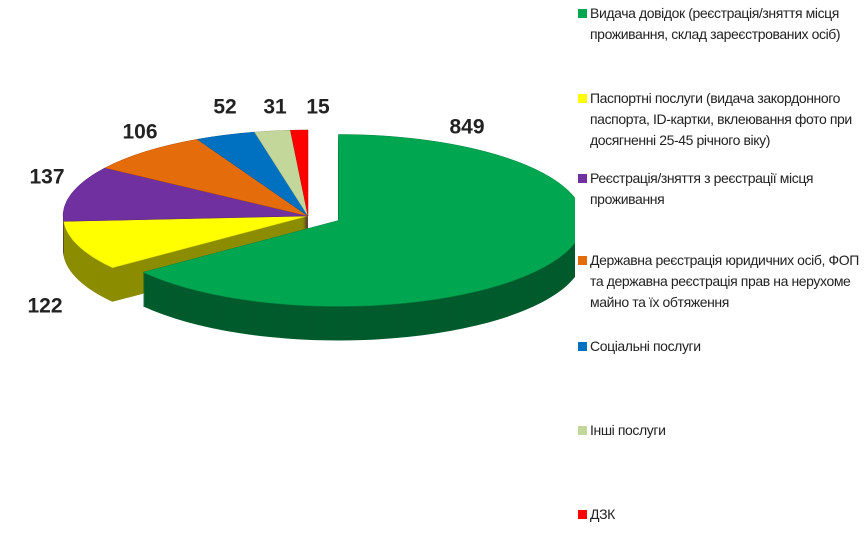  I want to click on legend-label: Соціальні послуги, so click(645, 346).